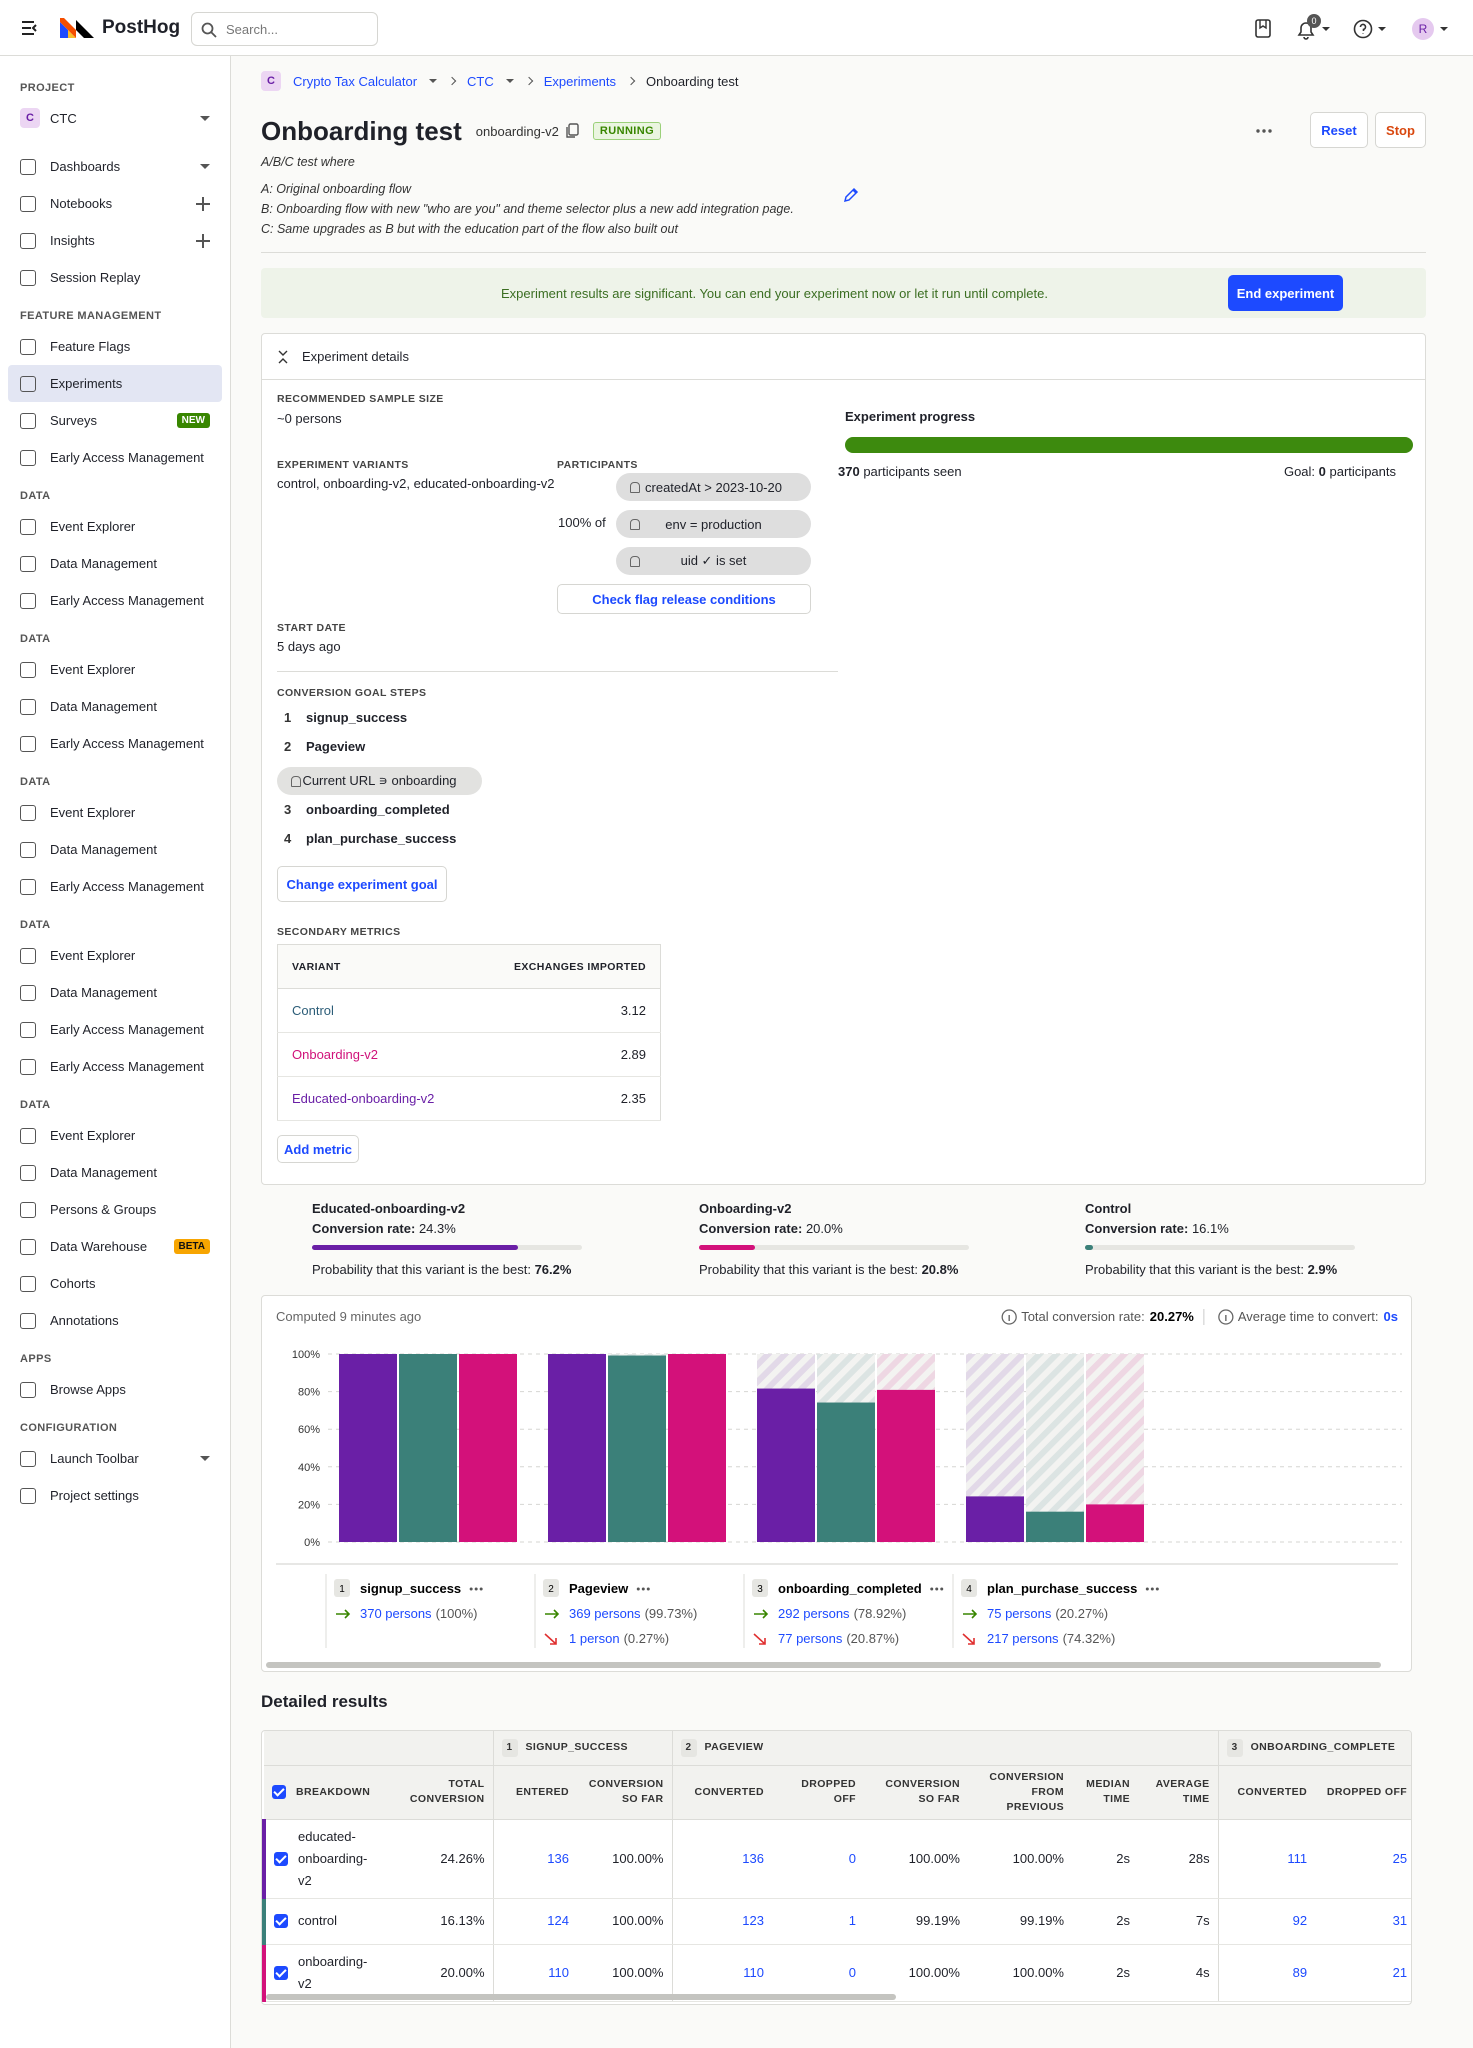 The height and width of the screenshot is (2048, 1473). I want to click on bookmark-button, so click(1263, 28).